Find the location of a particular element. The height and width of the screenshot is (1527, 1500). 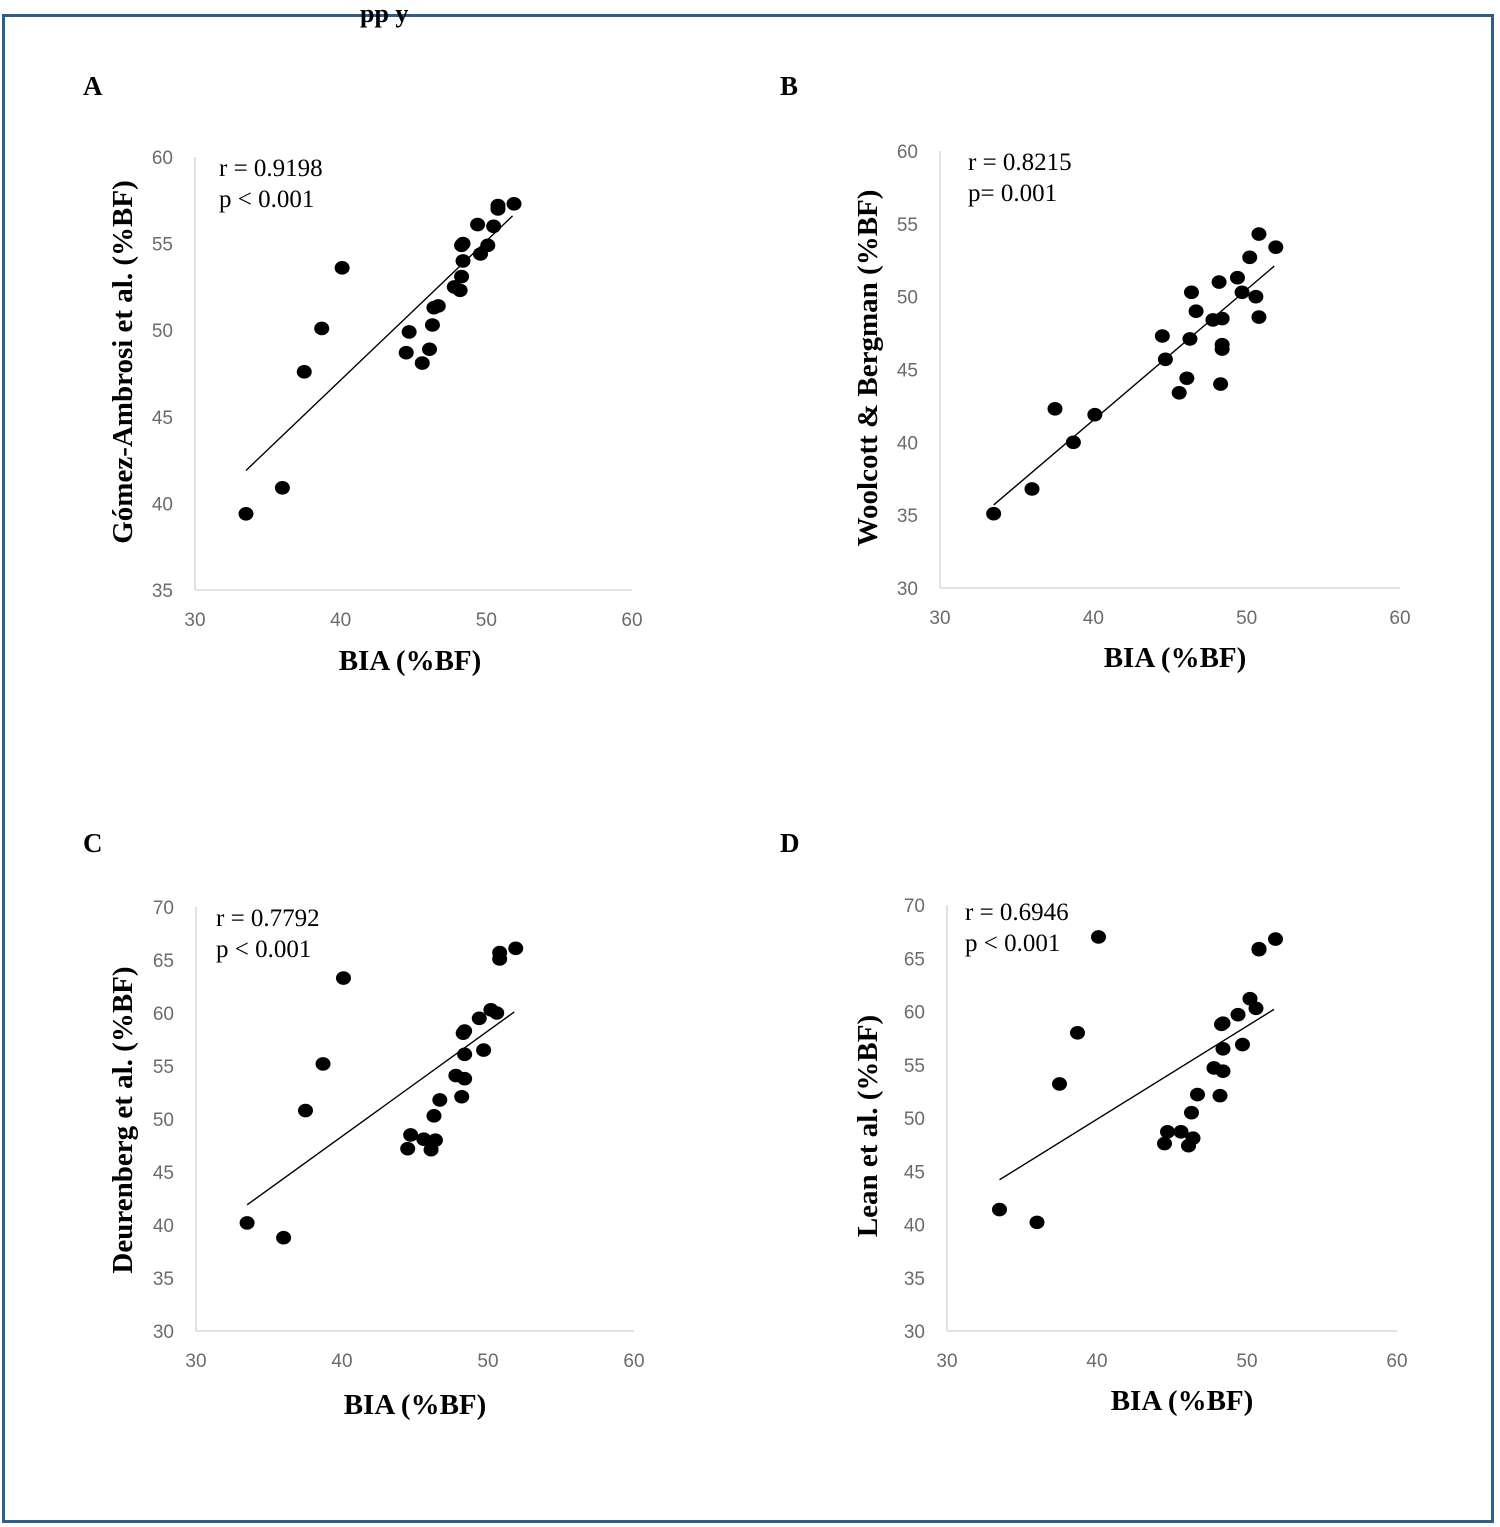

p-value-label: p < 0.001 is located at coordinates (263, 949).